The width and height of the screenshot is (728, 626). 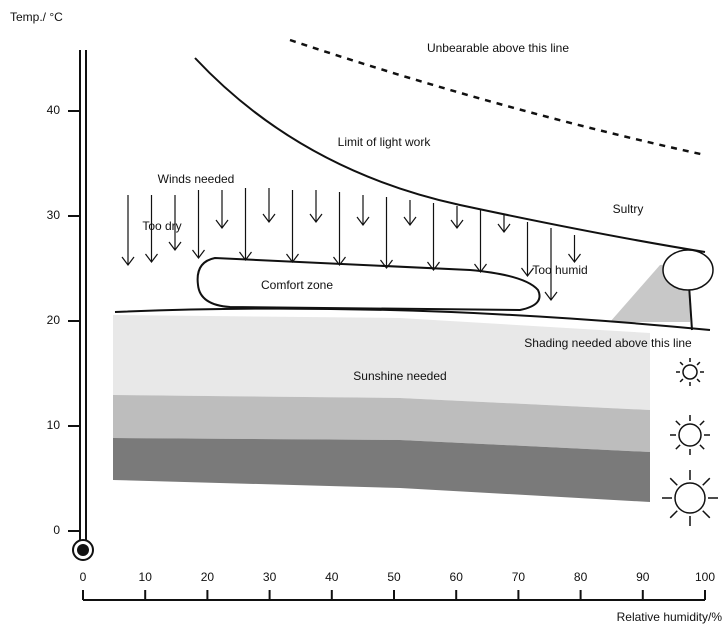 What do you see at coordinates (381, 470) in the screenshot?
I see `dark-band` at bounding box center [381, 470].